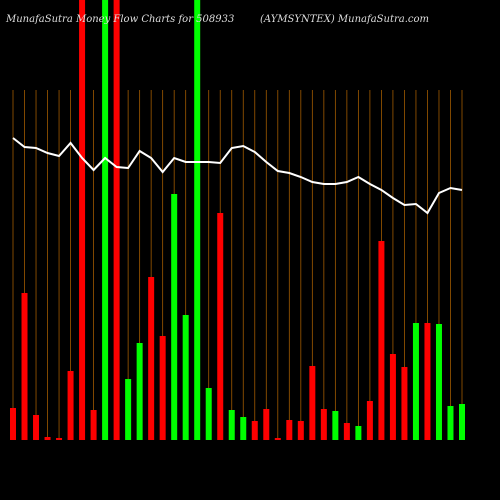 Image resolution: width=500 pixels, height=500 pixels. What do you see at coordinates (119, 19) in the screenshot?
I see `chart-title: MunafaSutra Money Flow Charts for 508933` at bounding box center [119, 19].